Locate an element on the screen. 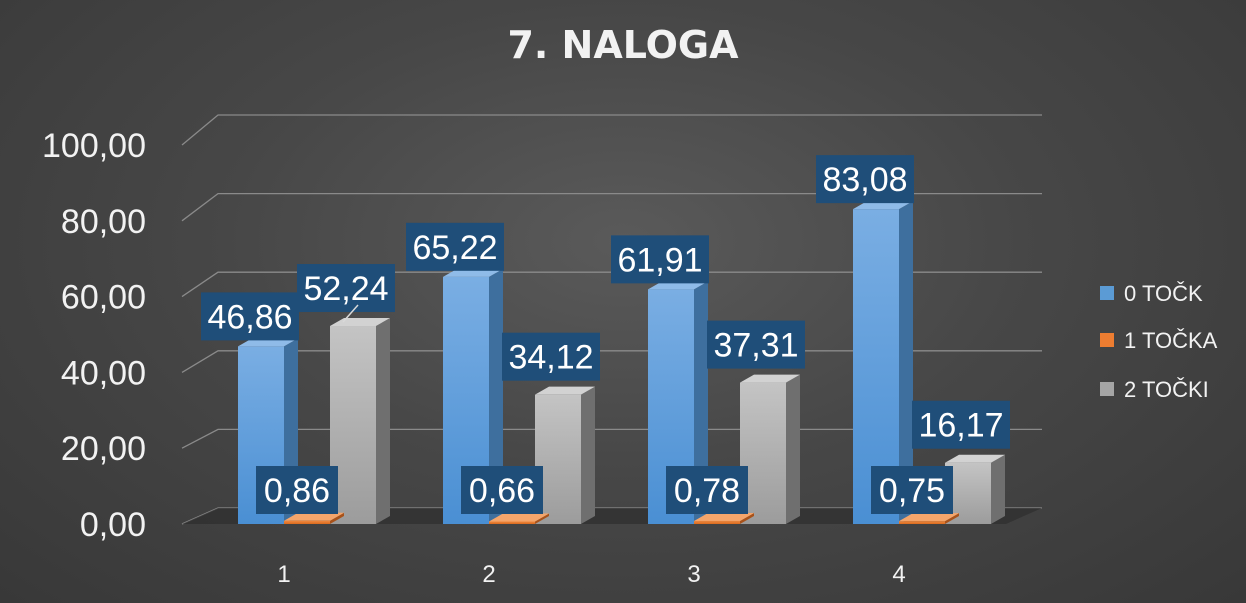 The image size is (1246, 603). data-label: 34,12 is located at coordinates (551, 356).